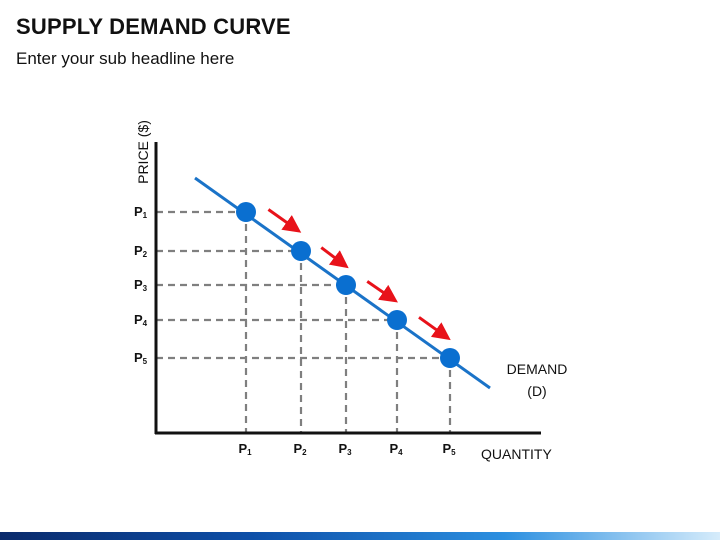 The image size is (720, 540). What do you see at coordinates (141, 320) in the screenshot?
I see `price-label-4: P4` at bounding box center [141, 320].